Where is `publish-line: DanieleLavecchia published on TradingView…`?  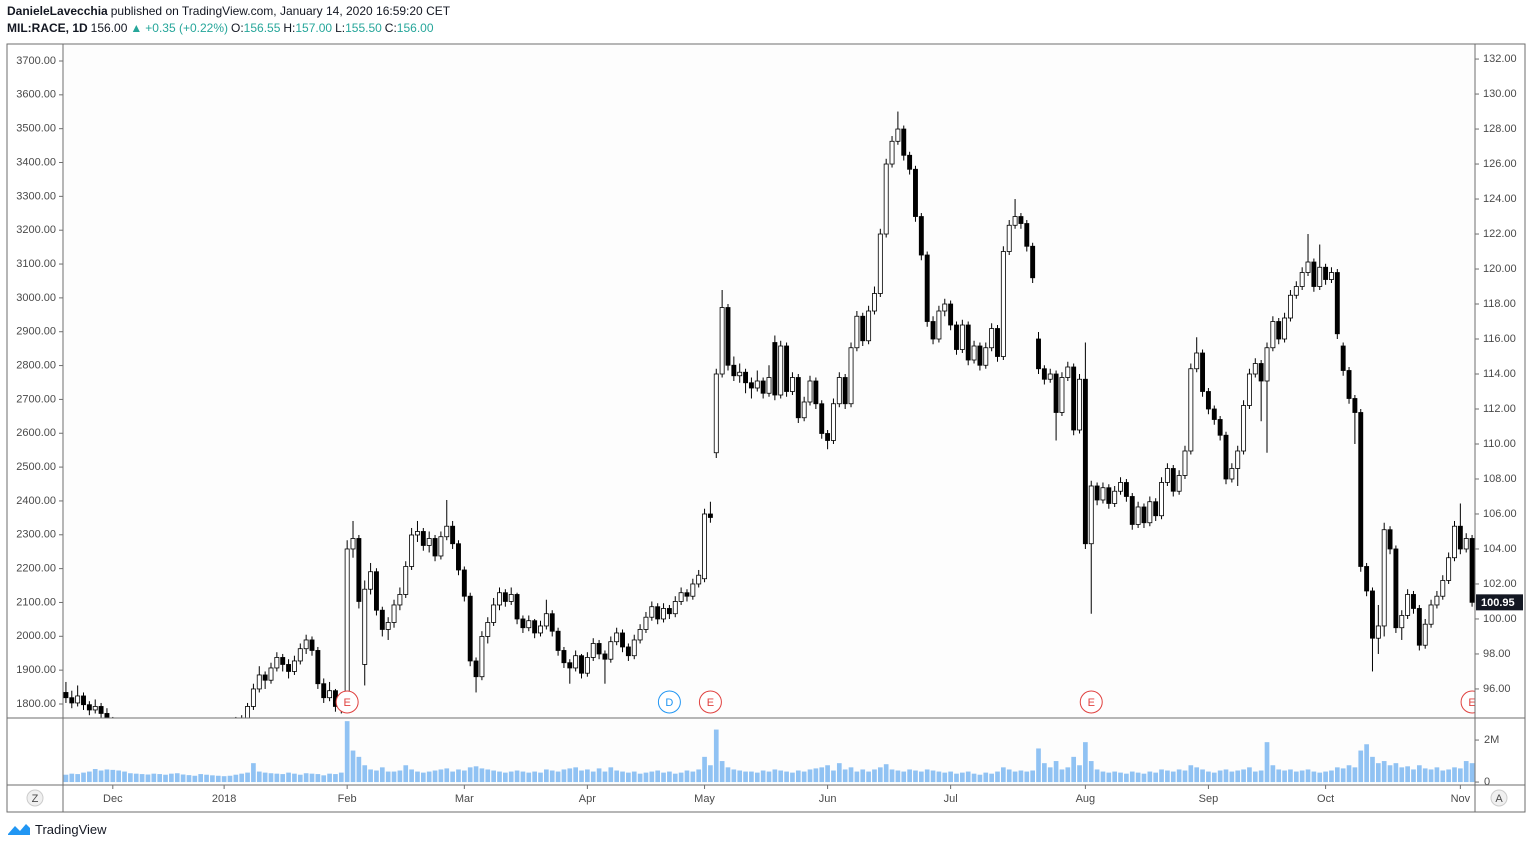
publish-line: DanieleLavecchia published on TradingView… is located at coordinates (230, 11).